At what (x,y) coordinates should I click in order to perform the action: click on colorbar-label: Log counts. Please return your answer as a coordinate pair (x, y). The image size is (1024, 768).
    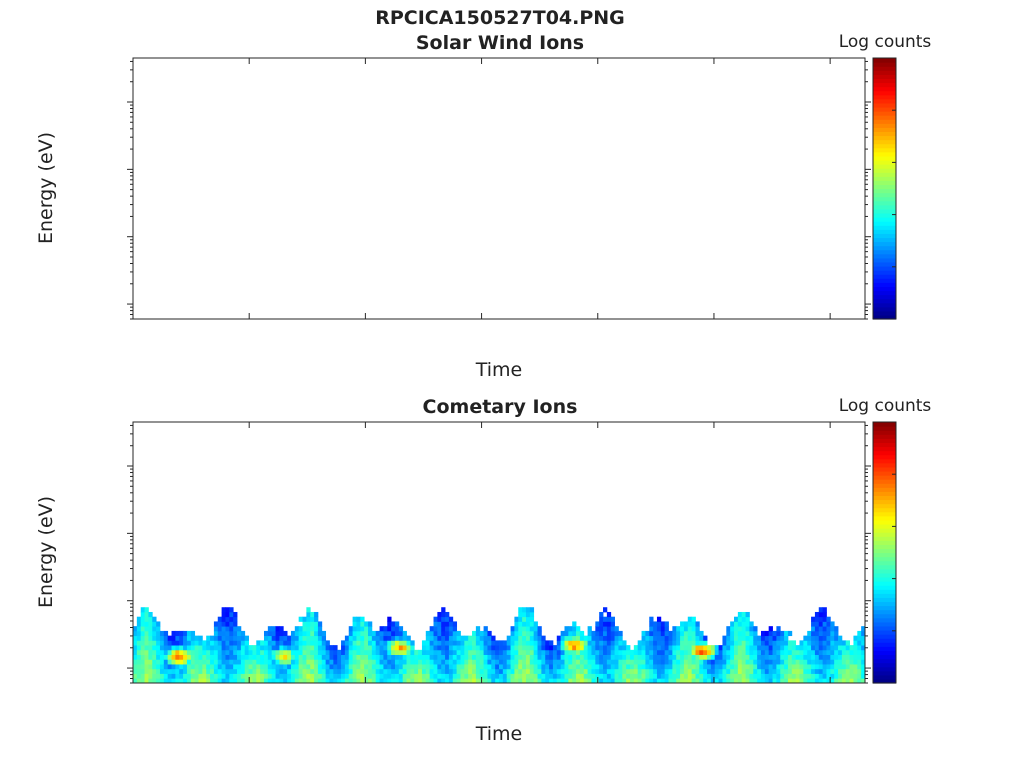
    Looking at the image, I should click on (885, 42).